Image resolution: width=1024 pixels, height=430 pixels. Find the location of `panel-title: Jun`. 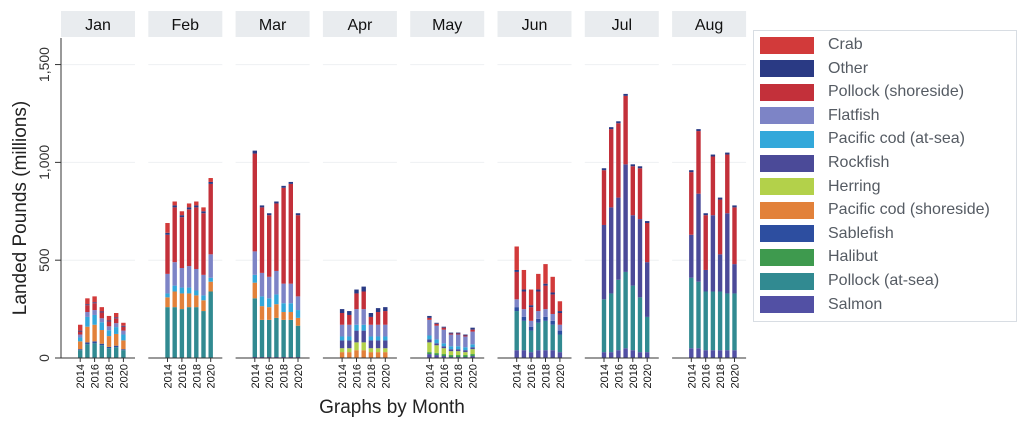

panel-title: Jun is located at coordinates (535, 25).